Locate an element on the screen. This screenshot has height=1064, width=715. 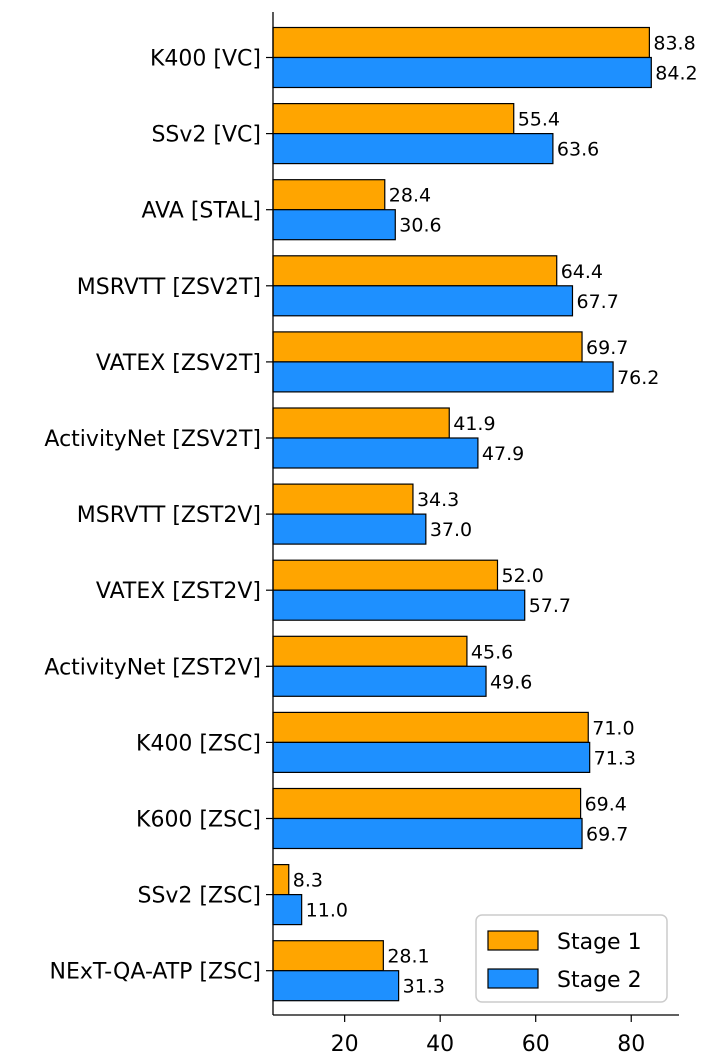
x-tick-label: 20 is located at coordinates (345, 1044).